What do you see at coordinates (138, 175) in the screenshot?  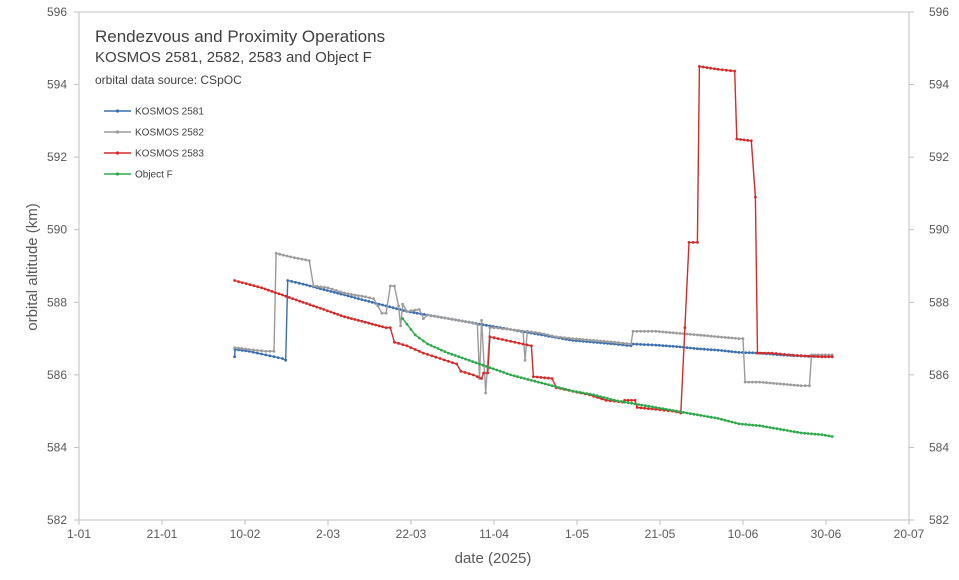 I see `legend-item: Object F` at bounding box center [138, 175].